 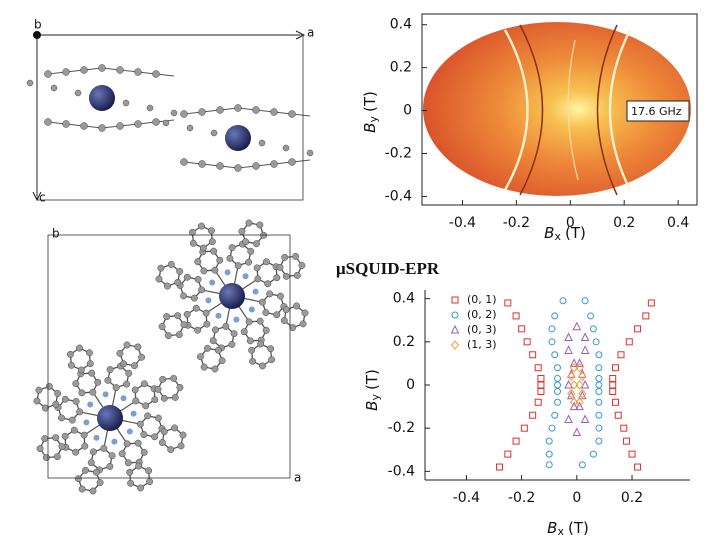 I want to click on y-tick-label: -0.2, so click(x=398, y=153).